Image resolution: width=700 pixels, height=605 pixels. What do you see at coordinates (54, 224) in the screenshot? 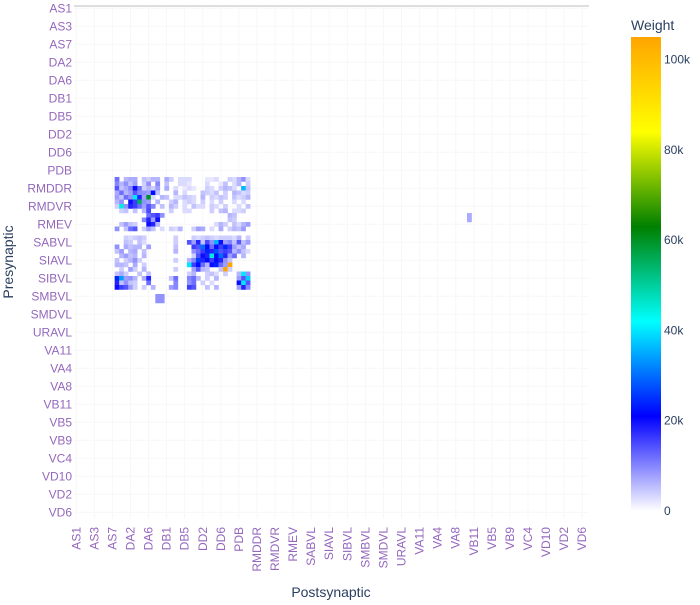
I see `y-tick-label: RMEV` at bounding box center [54, 224].